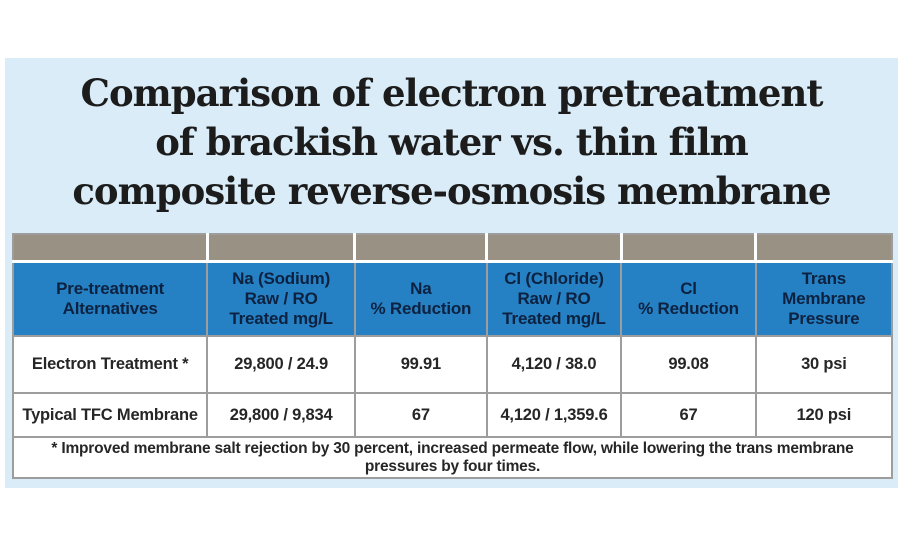 This screenshot has width=900, height=550. I want to click on table-cell: 4,120 / 38.0, so click(554, 364).